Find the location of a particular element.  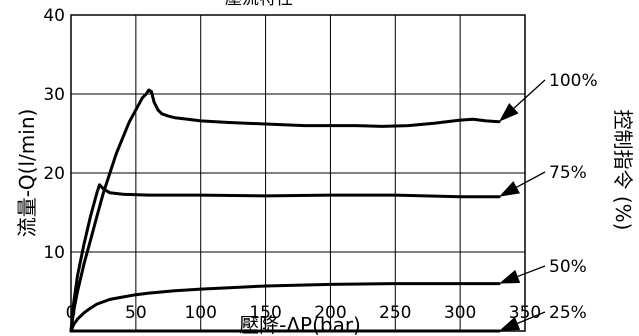

x-tick-label: 300 is located at coordinates (460, 313).